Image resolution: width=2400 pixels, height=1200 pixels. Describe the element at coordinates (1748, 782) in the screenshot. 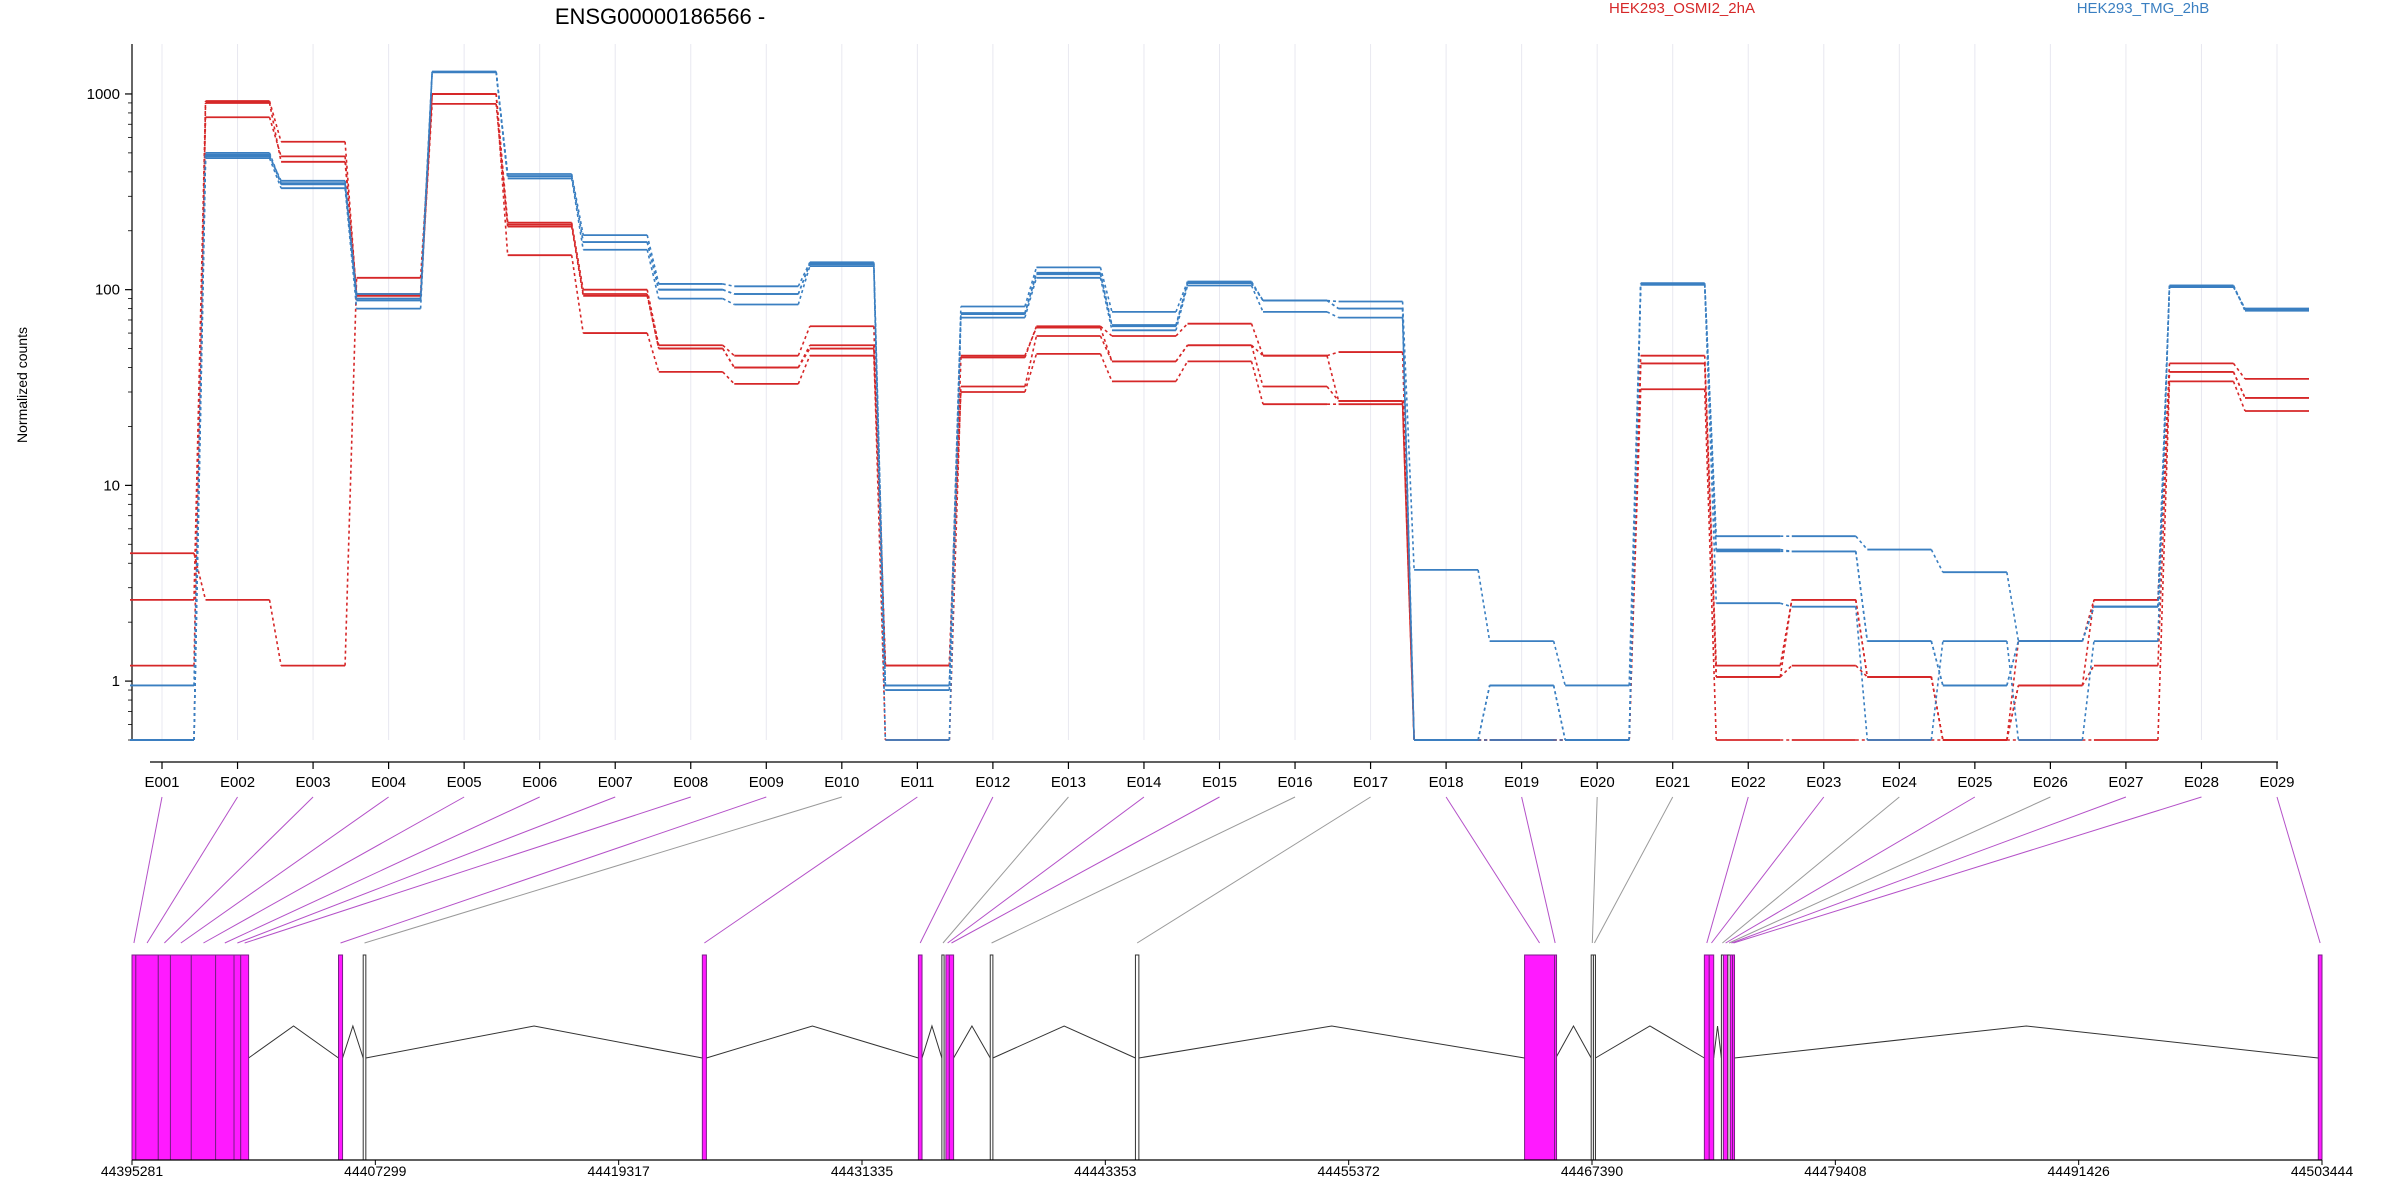

I see `x-tick-label-e022: E022` at that location.